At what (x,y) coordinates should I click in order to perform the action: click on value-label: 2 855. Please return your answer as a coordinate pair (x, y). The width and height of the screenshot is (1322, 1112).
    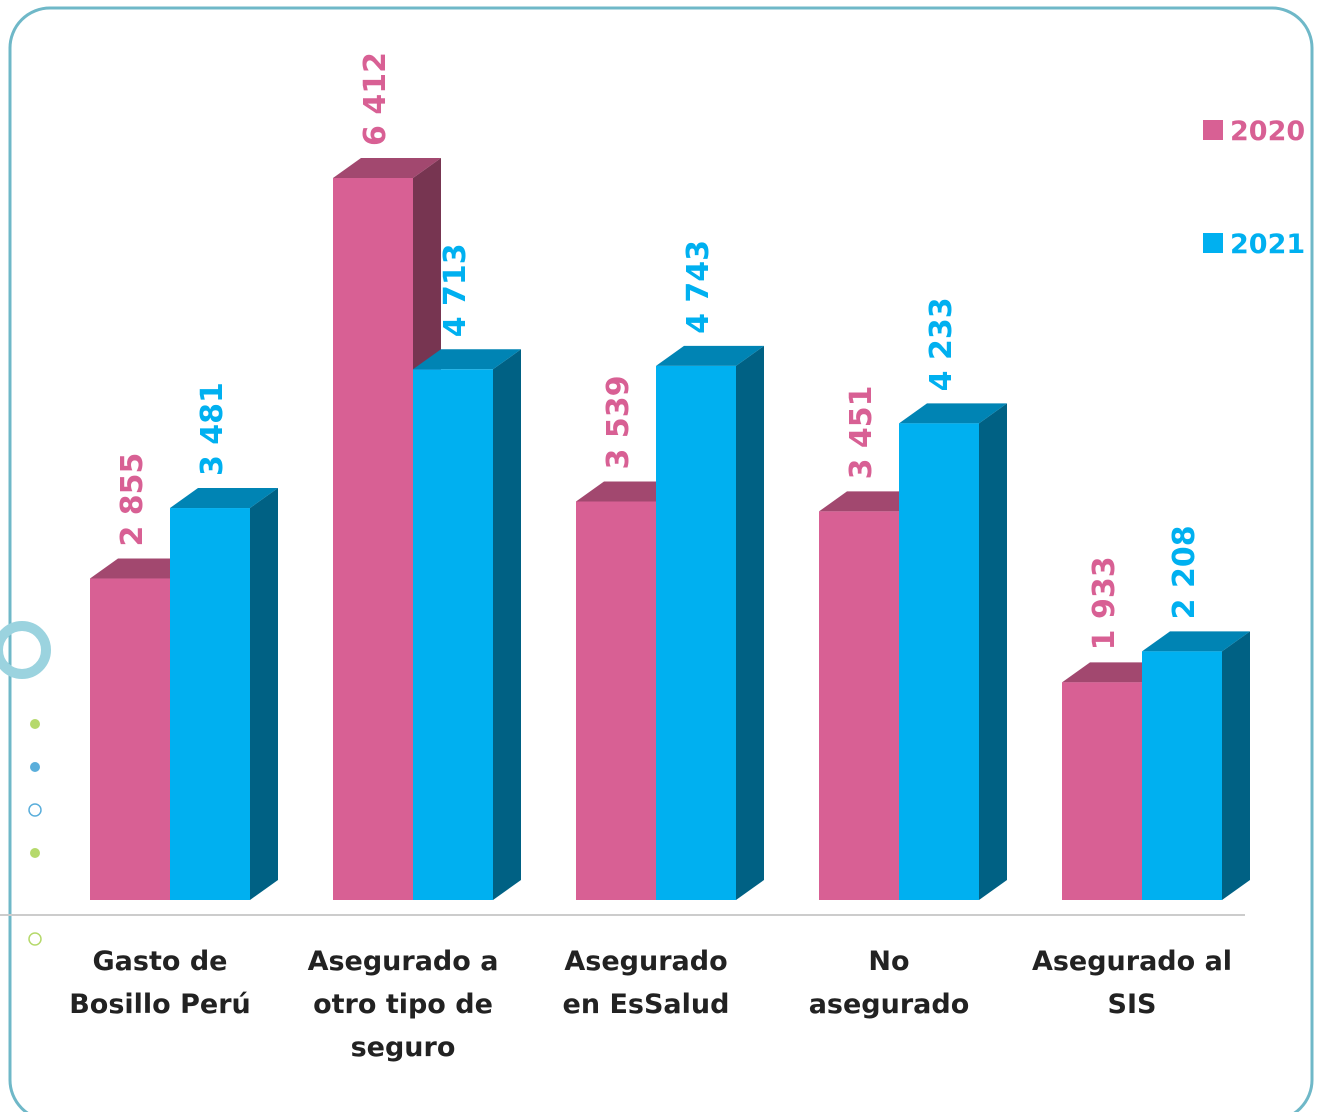
    Looking at the image, I should click on (132, 500).